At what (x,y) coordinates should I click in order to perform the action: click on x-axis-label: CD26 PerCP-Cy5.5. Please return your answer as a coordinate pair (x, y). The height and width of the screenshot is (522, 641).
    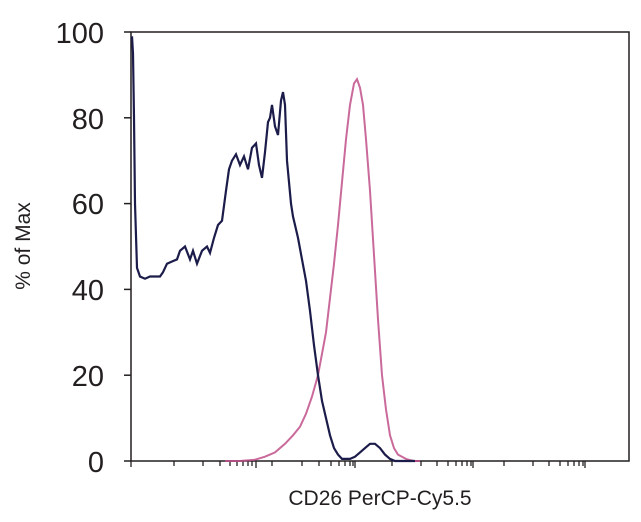
    Looking at the image, I should click on (379, 498).